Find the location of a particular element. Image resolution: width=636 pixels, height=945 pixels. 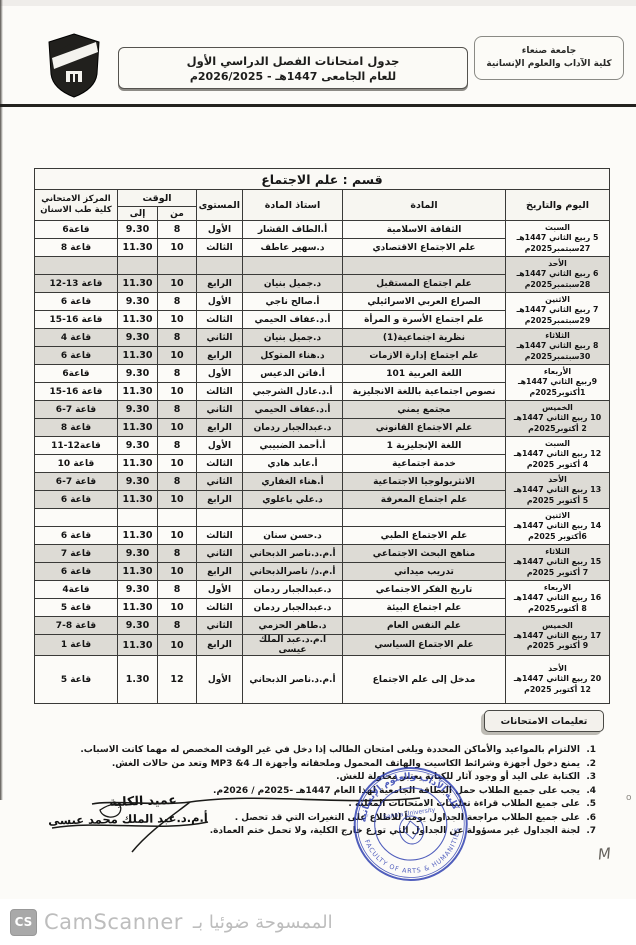

day-date-cell: الأحد 6 ربيع الثاني 1447هـ 28سبتمبر2025م is located at coordinates (557, 274).